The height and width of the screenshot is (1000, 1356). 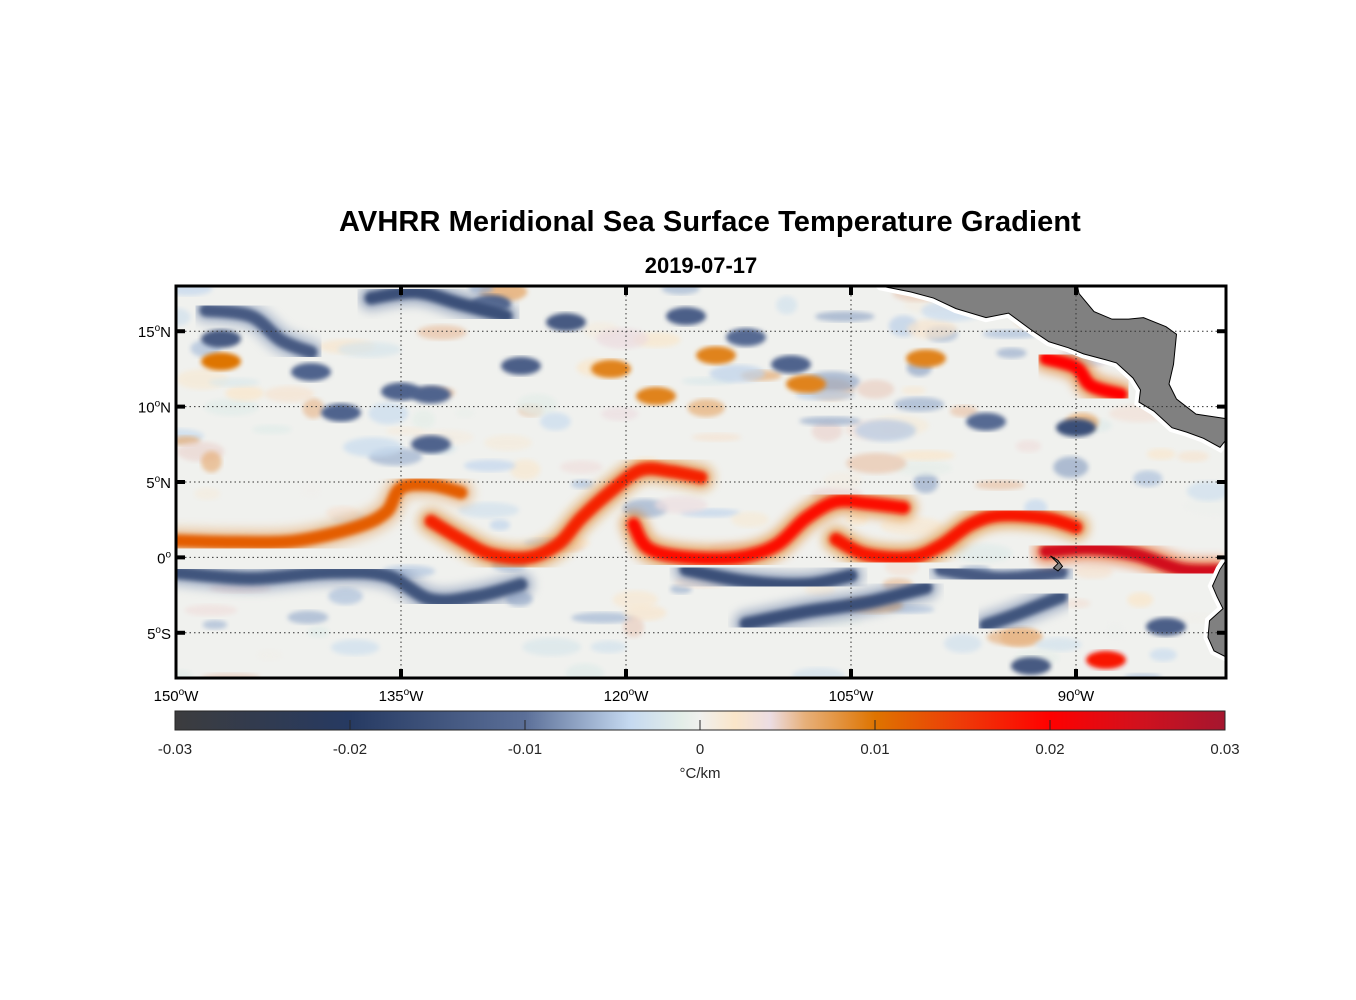 I want to click on lat-tick-label: 5oN, so click(x=158, y=483).